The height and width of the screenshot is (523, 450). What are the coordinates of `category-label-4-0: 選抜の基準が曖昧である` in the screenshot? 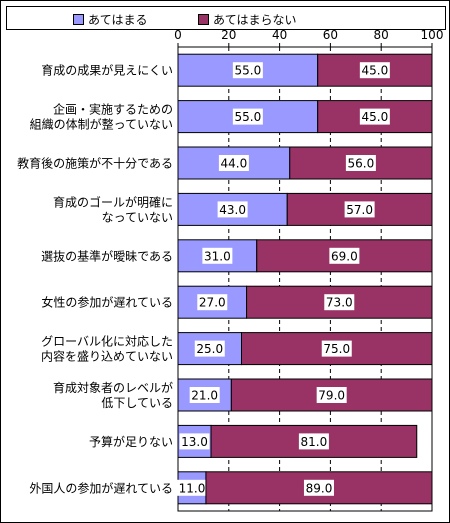 It's located at (107, 255).